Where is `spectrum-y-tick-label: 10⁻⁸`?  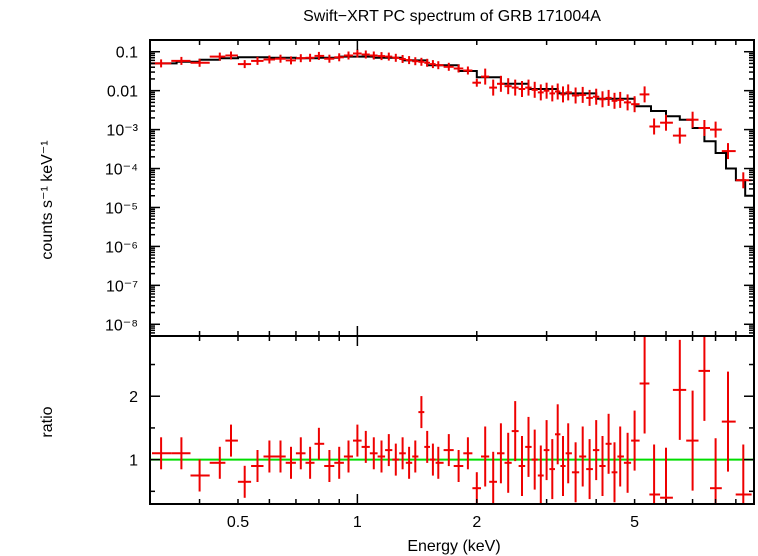
spectrum-y-tick-label: 10⁻⁸ is located at coordinates (121, 325).